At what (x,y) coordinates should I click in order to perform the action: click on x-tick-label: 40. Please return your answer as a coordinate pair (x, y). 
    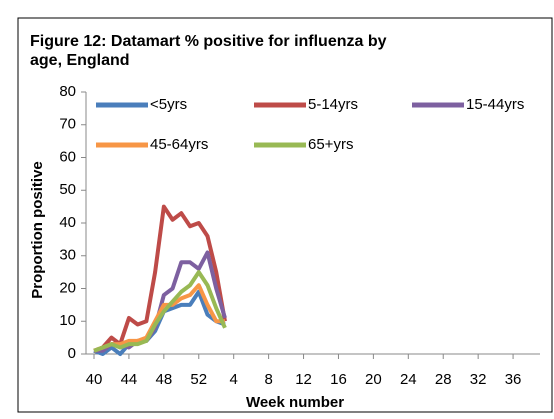
    Looking at the image, I should click on (94, 379).